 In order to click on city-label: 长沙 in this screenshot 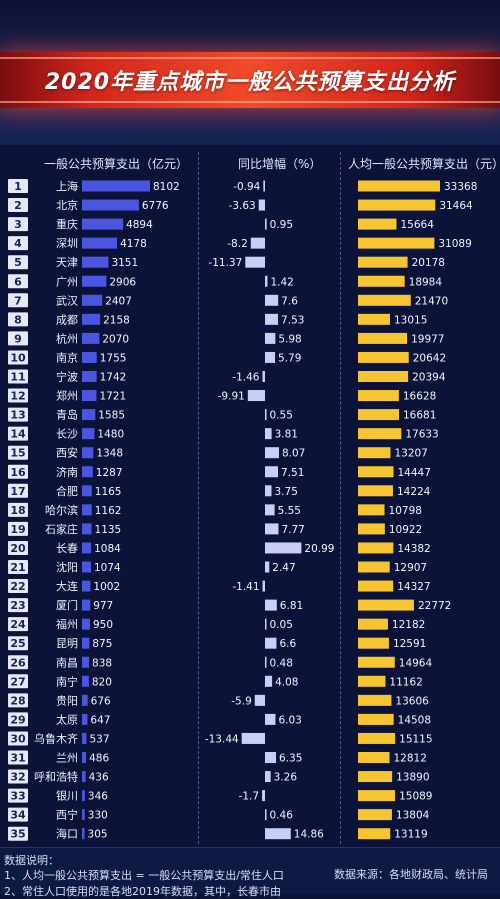, I will do `click(67, 434)`.